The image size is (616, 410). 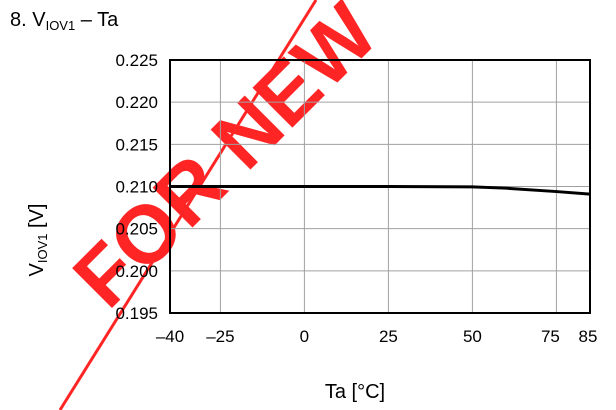 I want to click on y-tick-label: 0.210, so click(x=136, y=187).